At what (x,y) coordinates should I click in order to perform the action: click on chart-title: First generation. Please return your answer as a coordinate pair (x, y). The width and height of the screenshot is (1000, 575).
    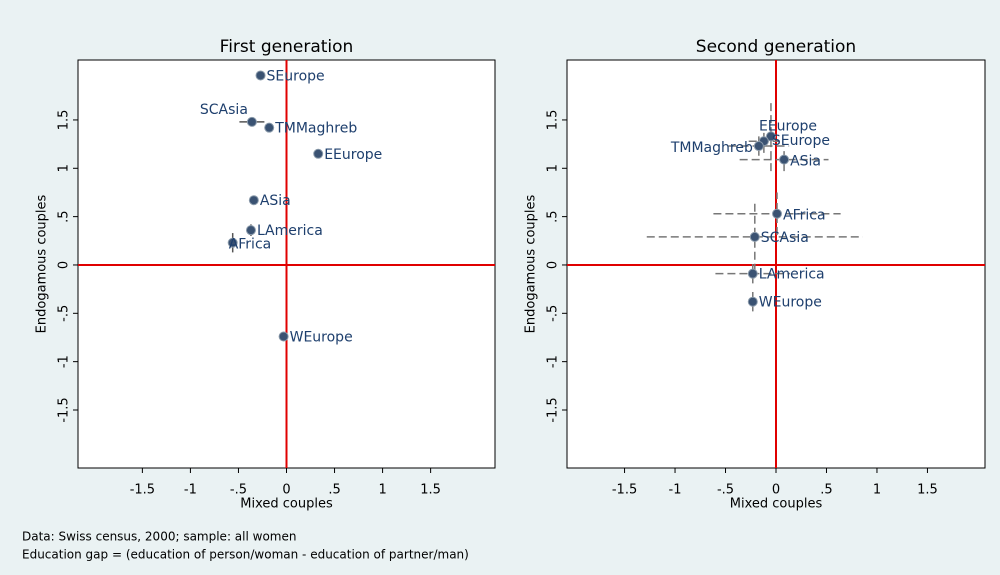
    Looking at the image, I should click on (287, 47).